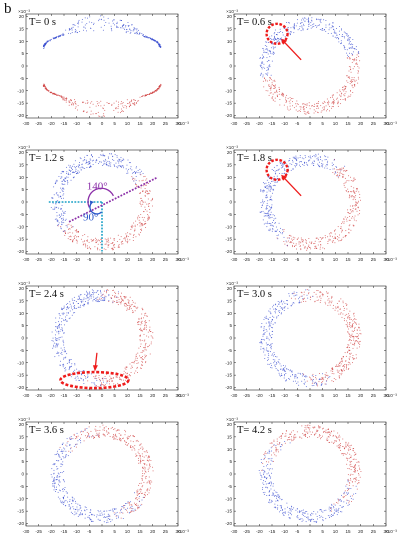 Image resolution: width=420 pixels, height=550 pixels. What do you see at coordinates (89, 531) in the screenshot?
I see `x-tick-label: -5` at bounding box center [89, 531].